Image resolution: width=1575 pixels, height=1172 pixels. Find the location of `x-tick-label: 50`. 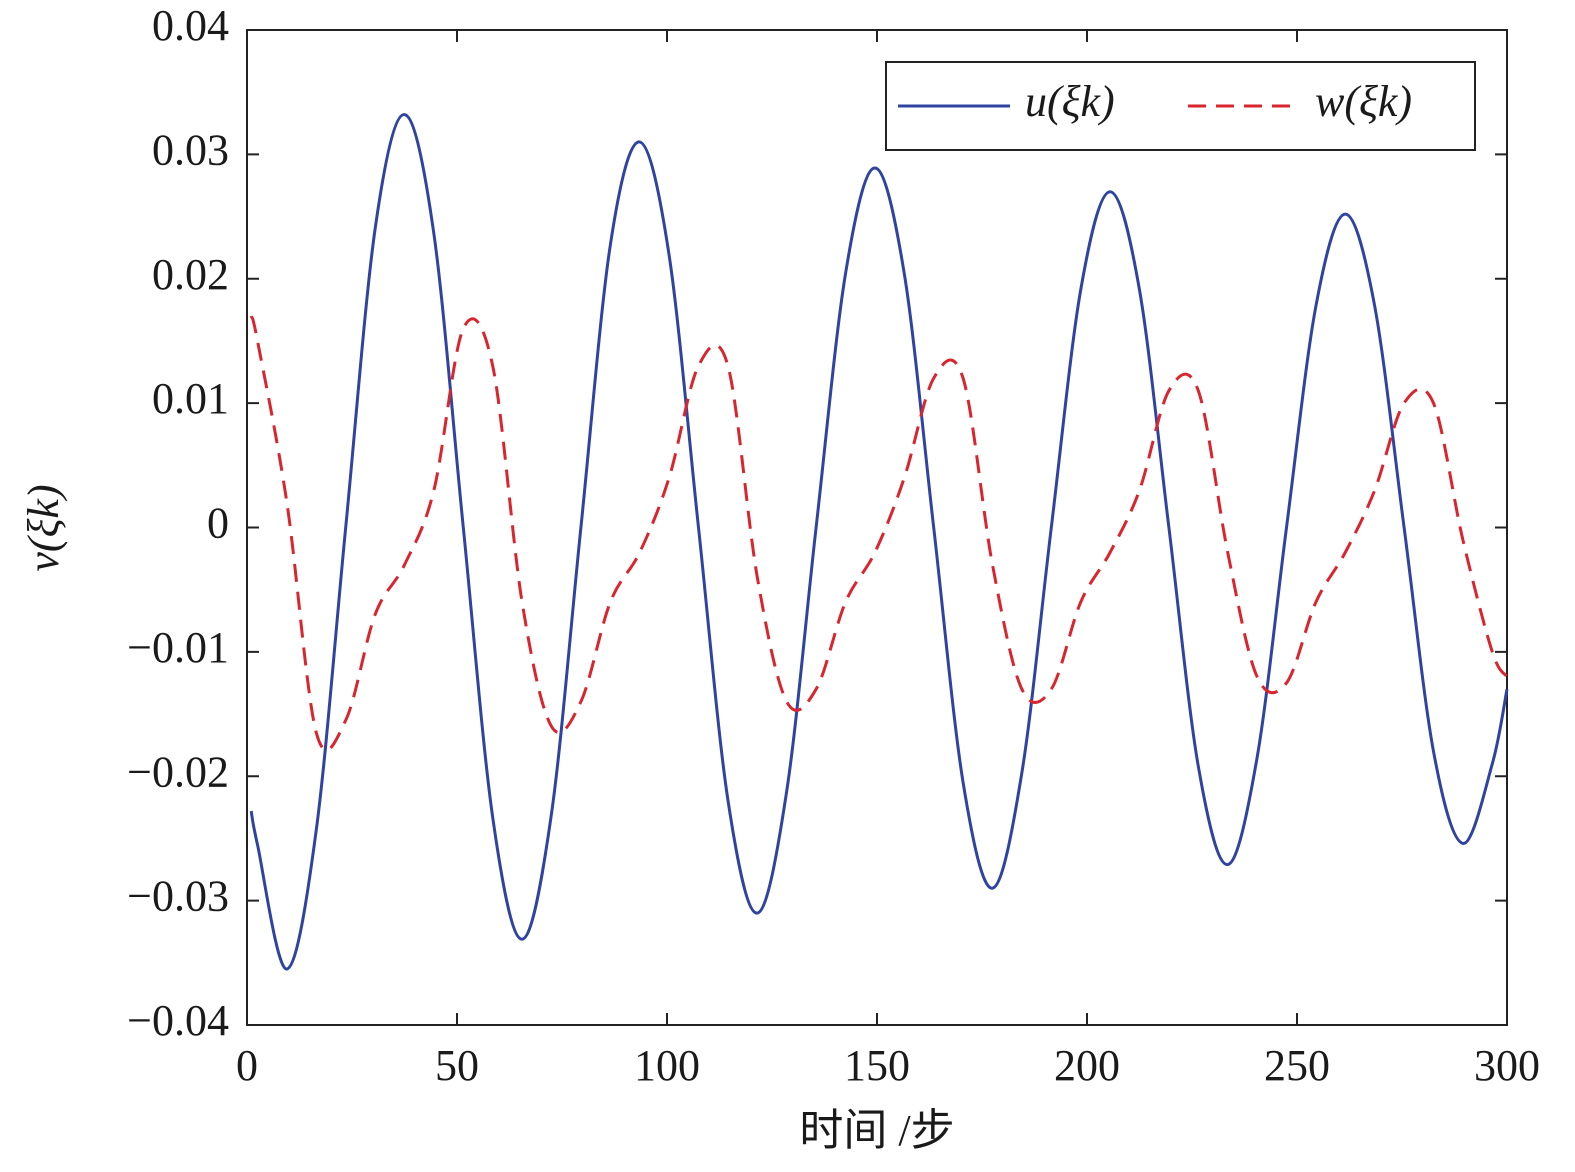

x-tick-label: 50 is located at coordinates (457, 1065).